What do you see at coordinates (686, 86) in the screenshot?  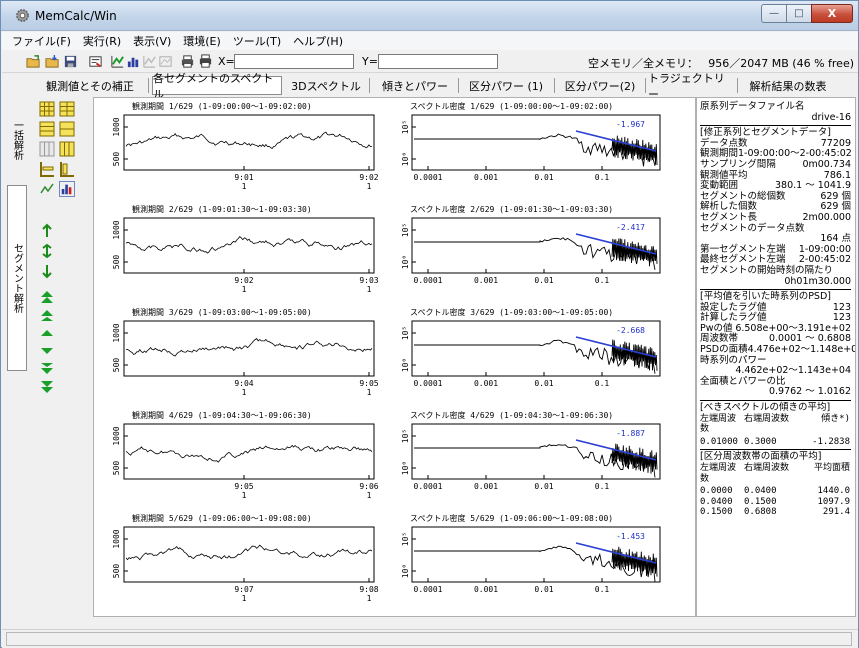 I see `tab-trajectory: トラジェクトリー` at bounding box center [686, 86].